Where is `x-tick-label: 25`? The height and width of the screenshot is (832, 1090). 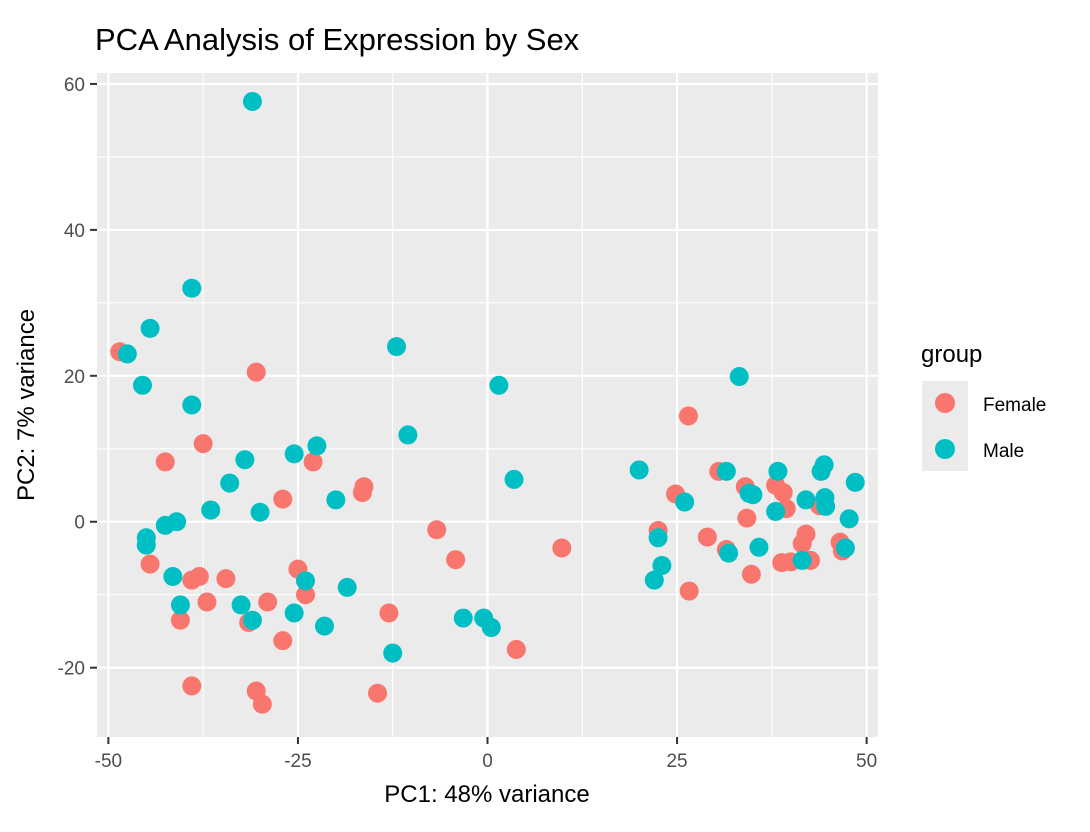 x-tick-label: 25 is located at coordinates (676, 761).